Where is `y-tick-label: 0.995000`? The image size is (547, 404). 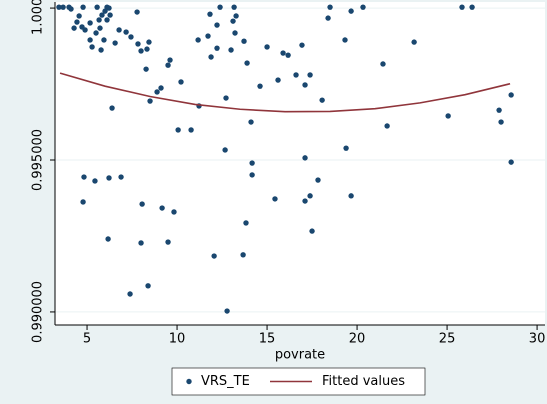
y-tick-label: 0.995000 is located at coordinates (38, 160).